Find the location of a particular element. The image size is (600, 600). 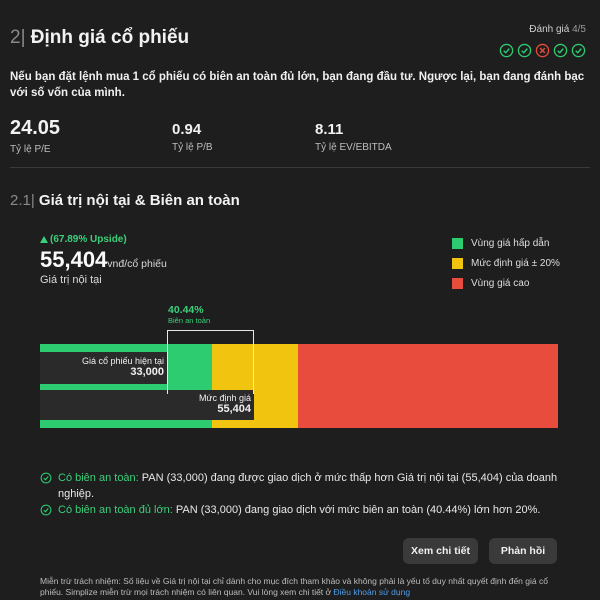

zone-expensive is located at coordinates (428, 386).